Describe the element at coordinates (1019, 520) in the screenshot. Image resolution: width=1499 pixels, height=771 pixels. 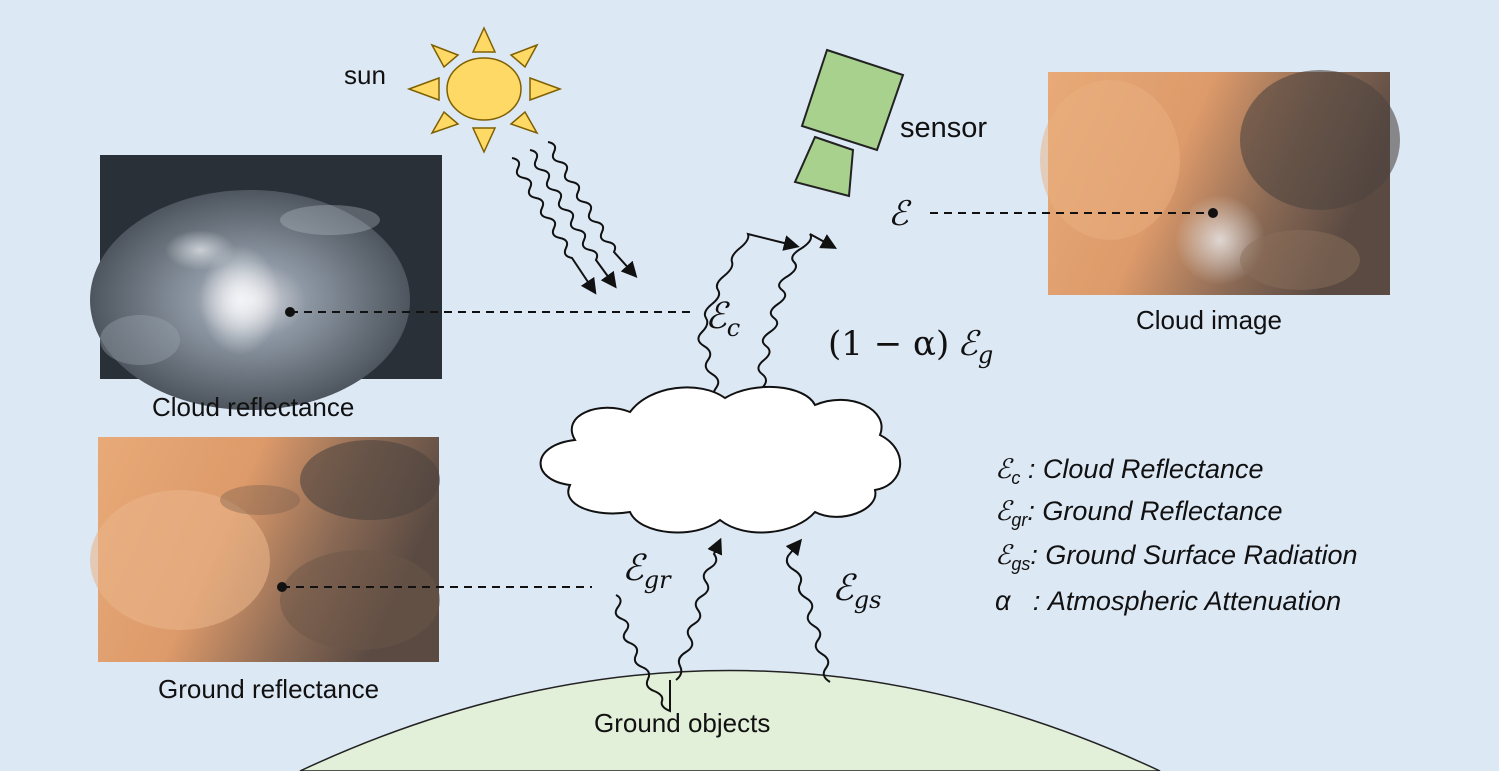
I see `legend-subscript: gr` at that location.